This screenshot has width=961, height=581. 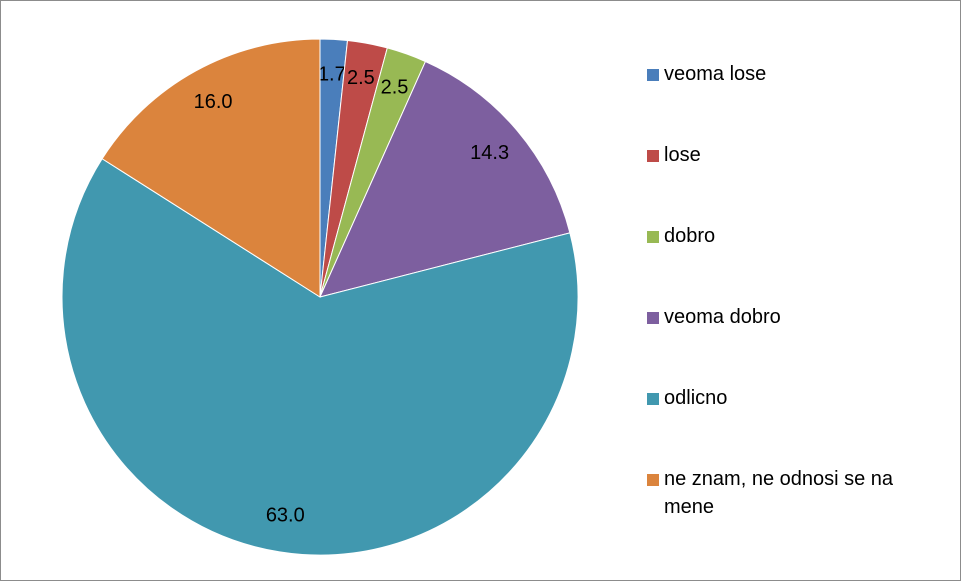 What do you see at coordinates (797, 424) in the screenshot?
I see `legend-item: odlicno` at bounding box center [797, 424].